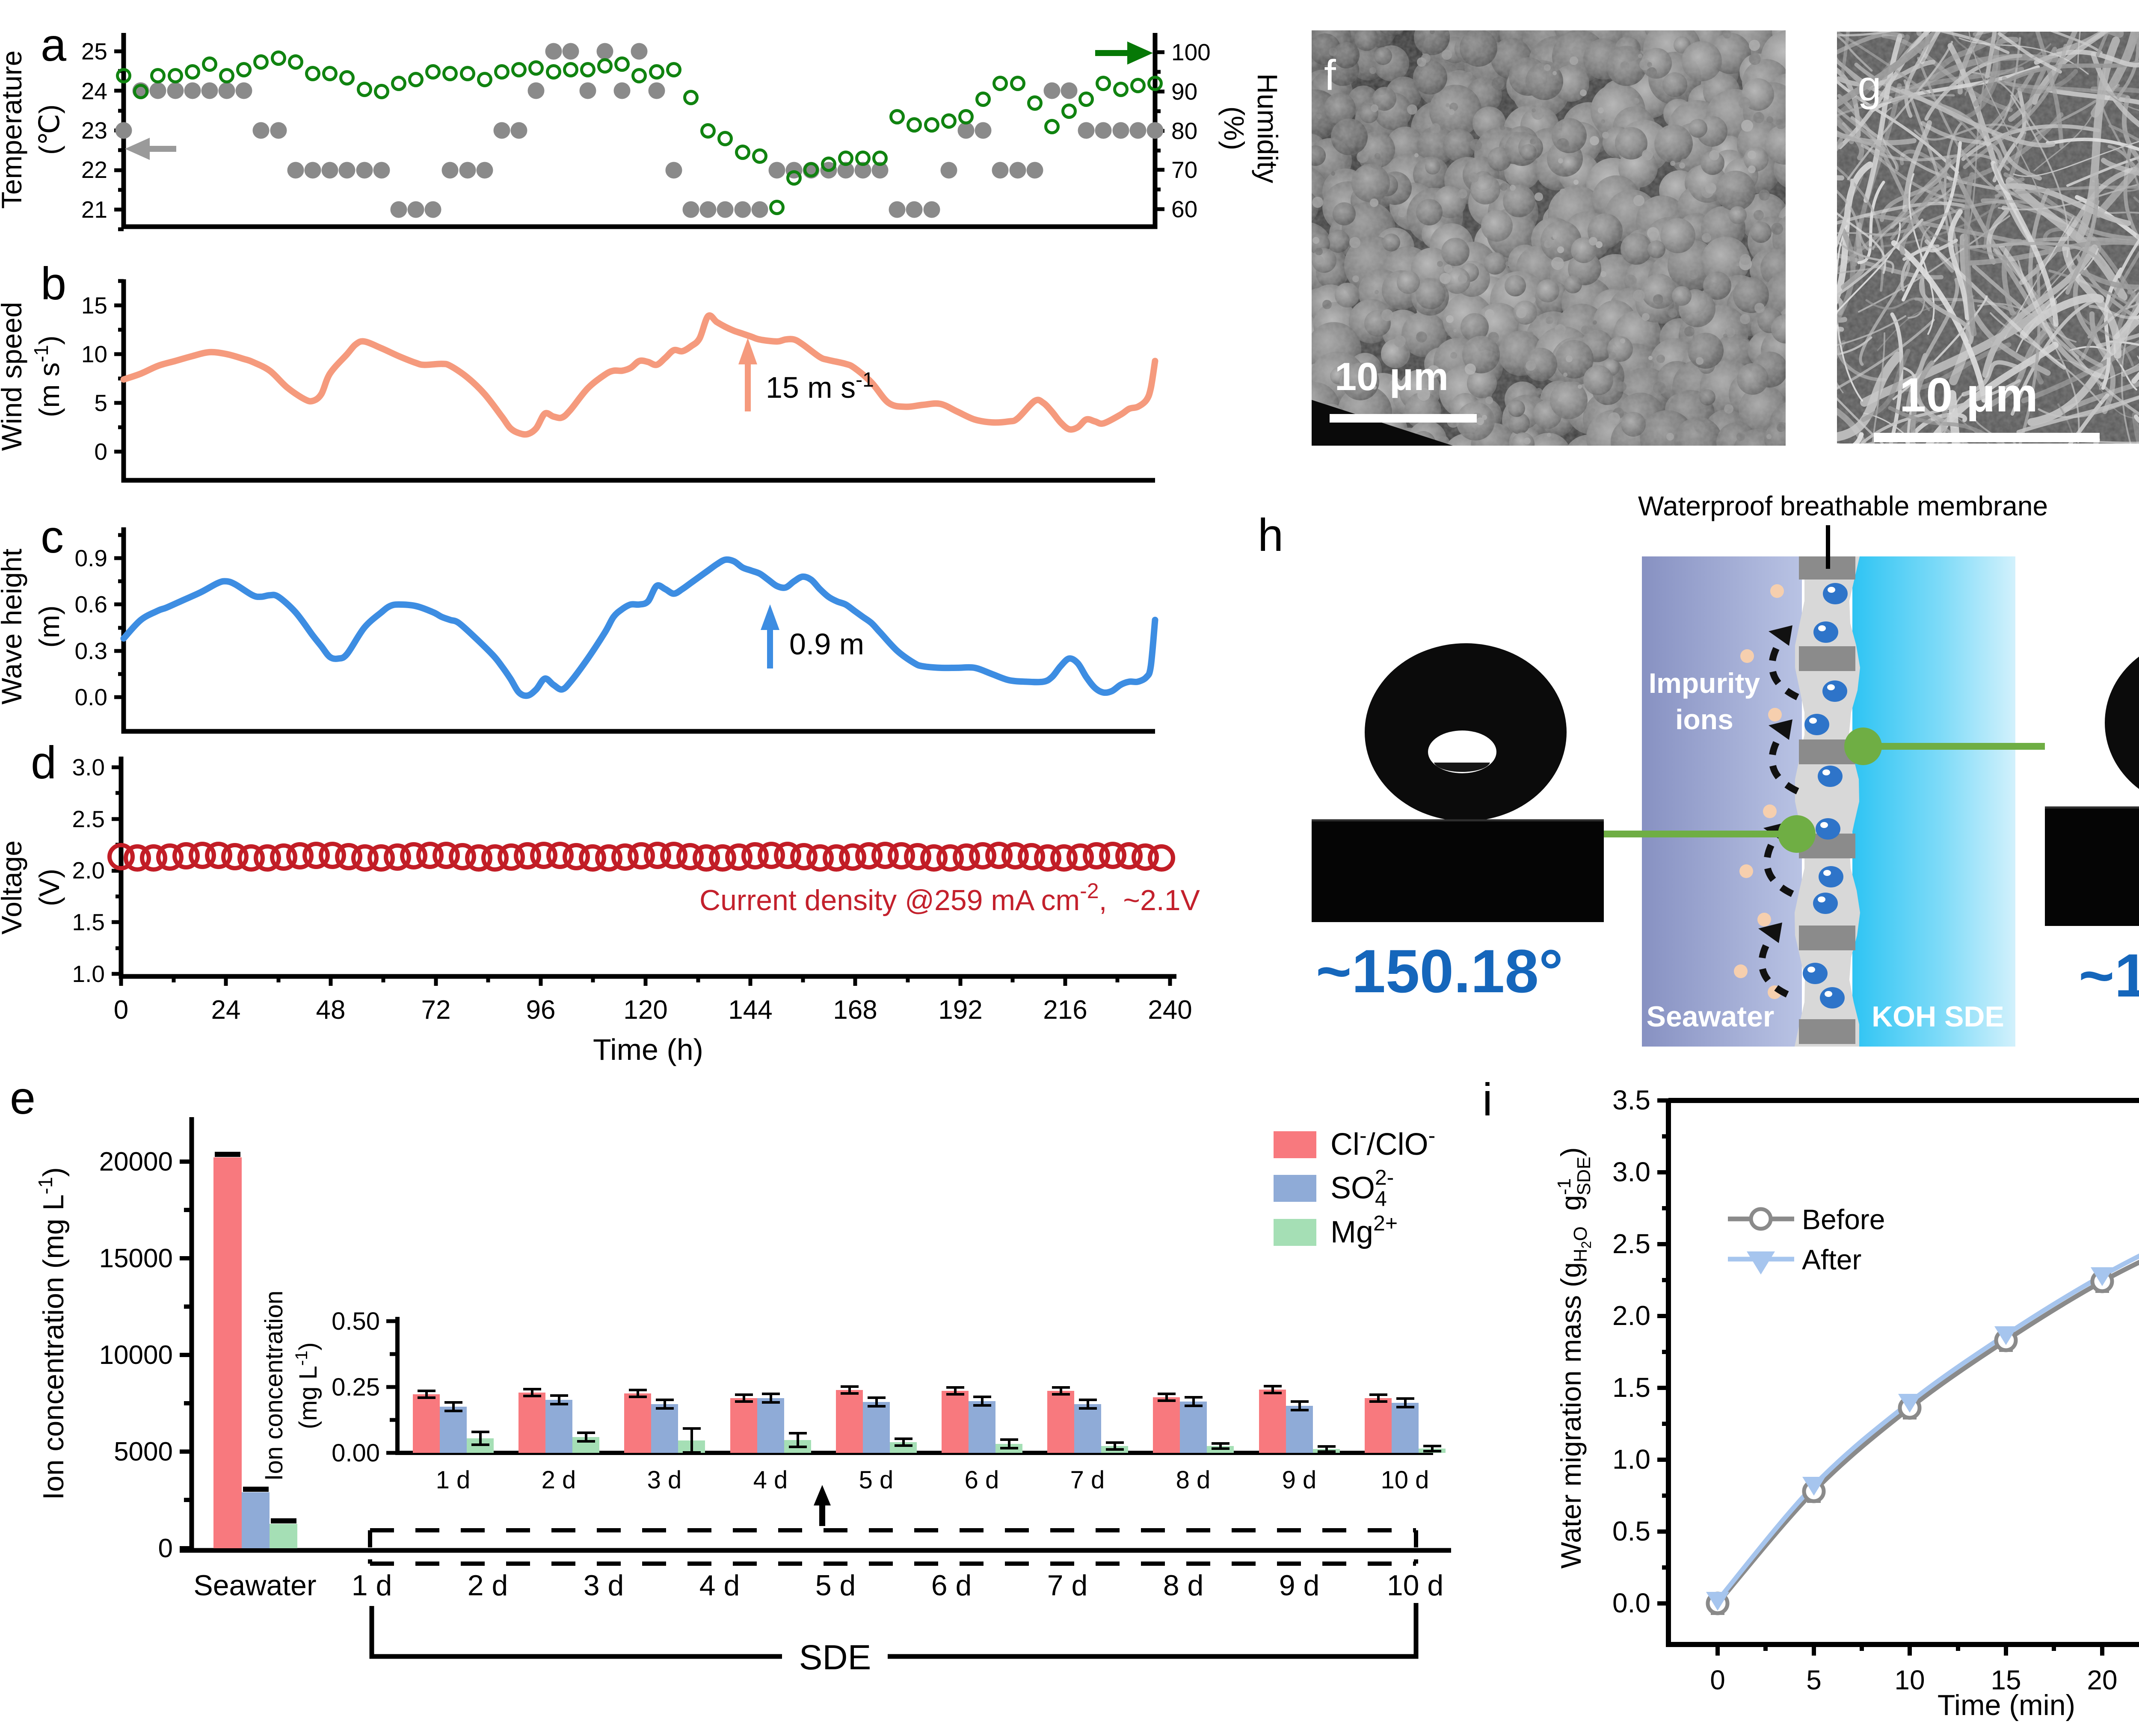 The image size is (2139, 1736). I want to click on svg-text: 144, so click(750, 1010).